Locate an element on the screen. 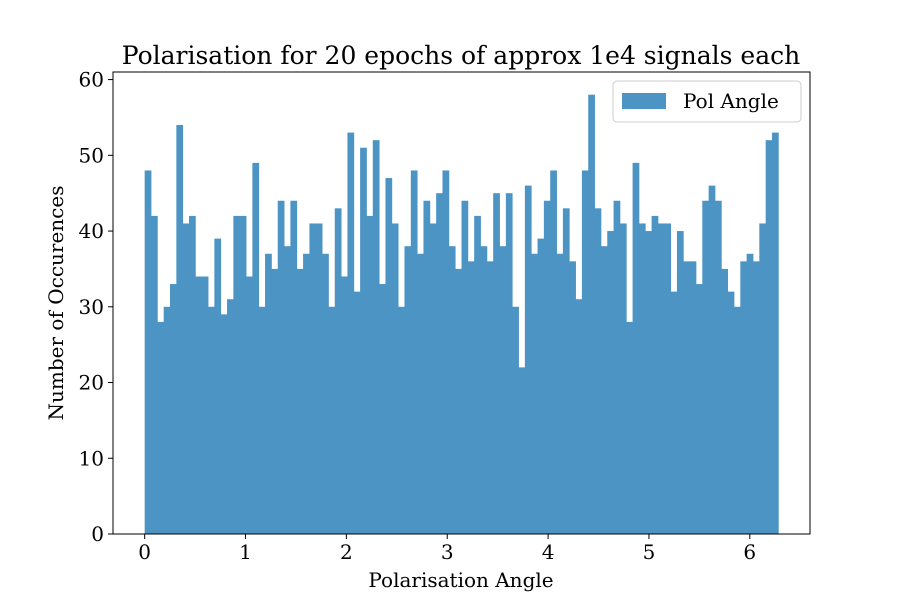 The image size is (900, 600). x-tick-label: 5 is located at coordinates (649, 552).